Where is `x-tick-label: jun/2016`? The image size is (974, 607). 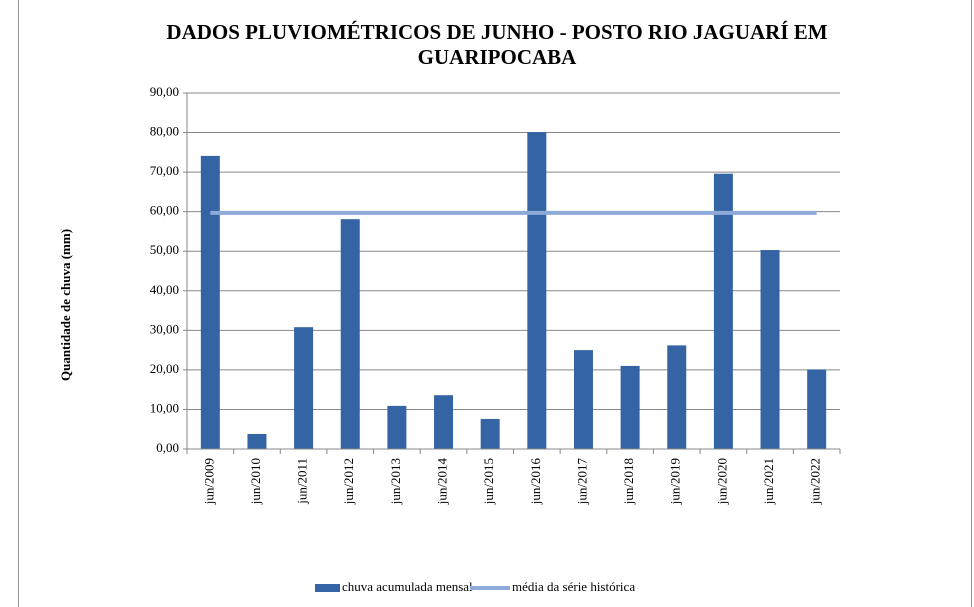 x-tick-label: jun/2016 is located at coordinates (535, 482).